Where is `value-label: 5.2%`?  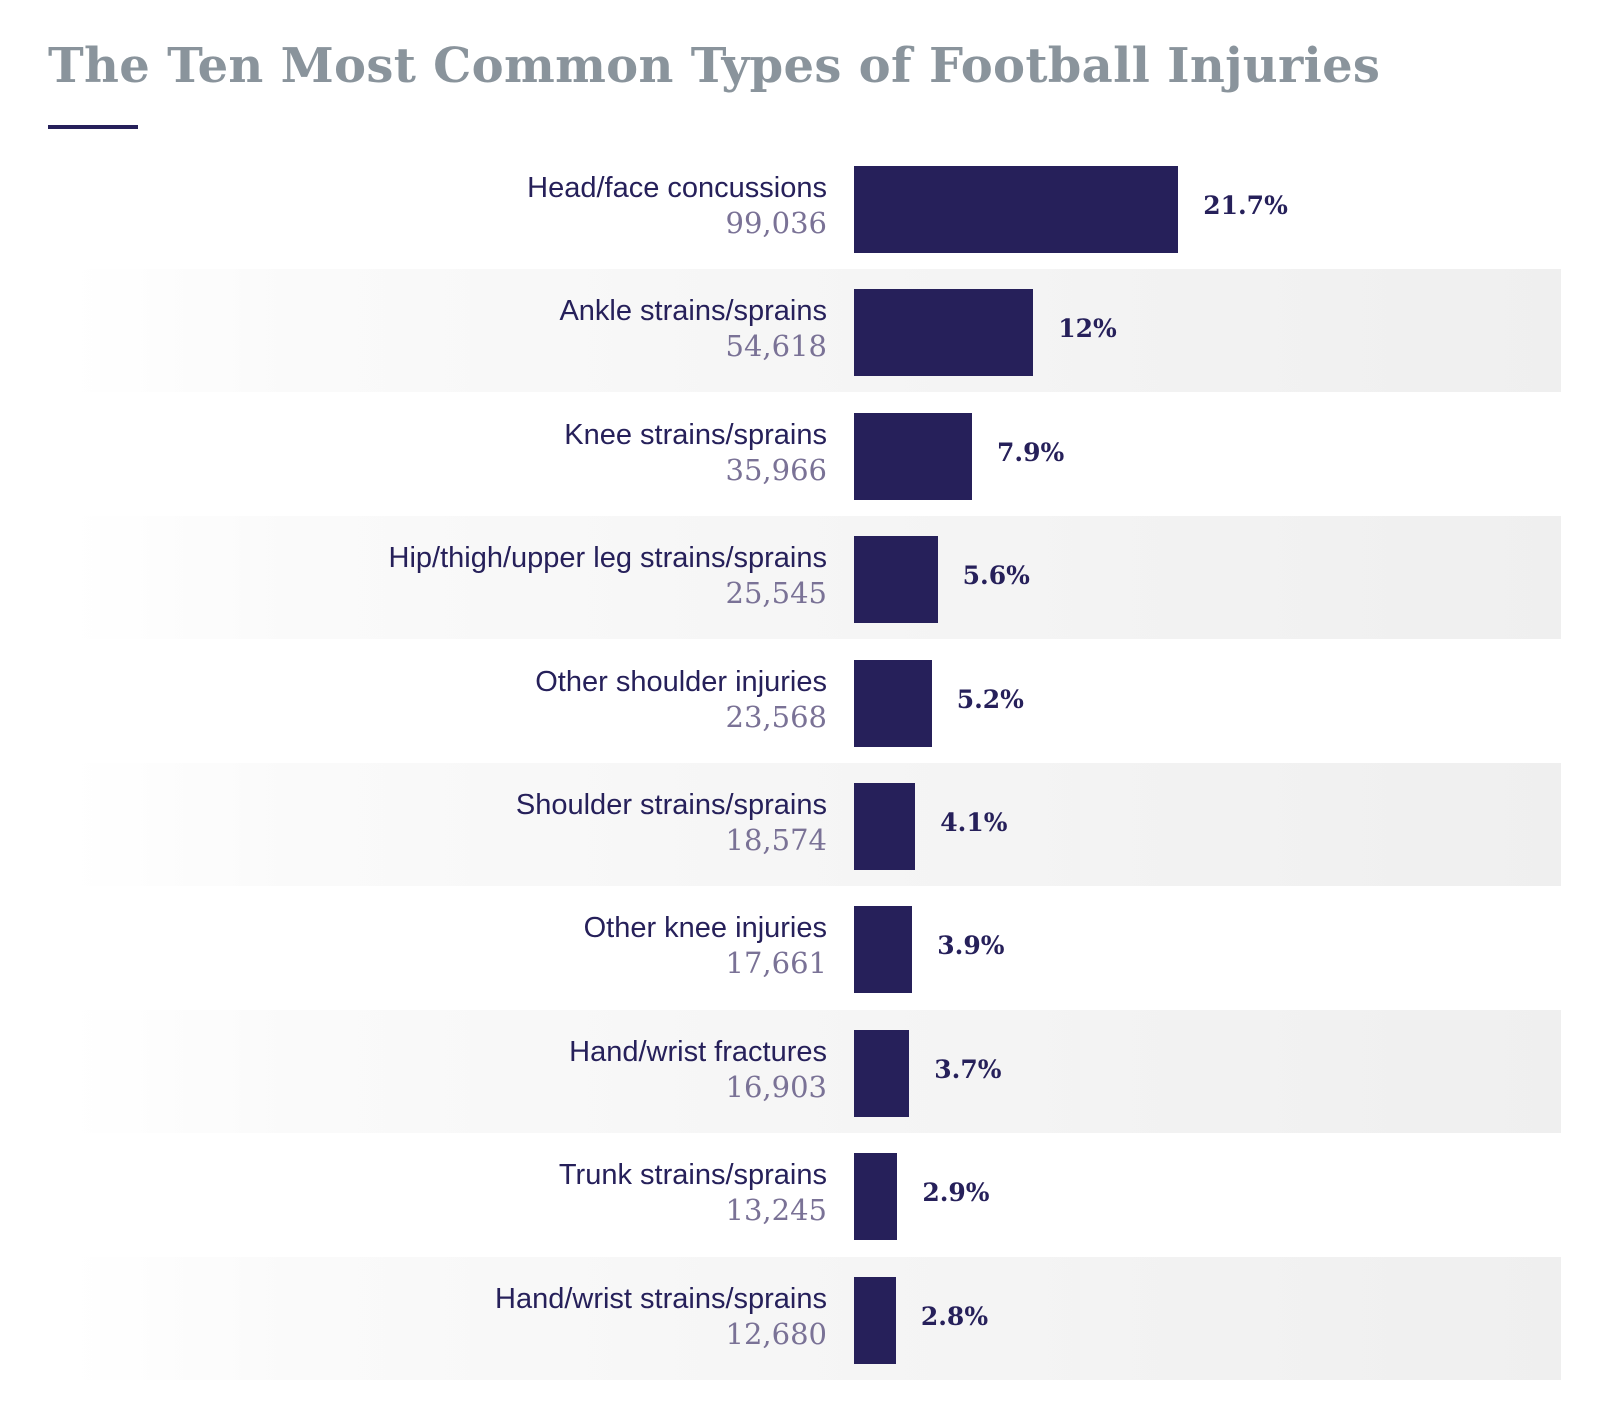 value-label: 5.2% is located at coordinates (990, 699).